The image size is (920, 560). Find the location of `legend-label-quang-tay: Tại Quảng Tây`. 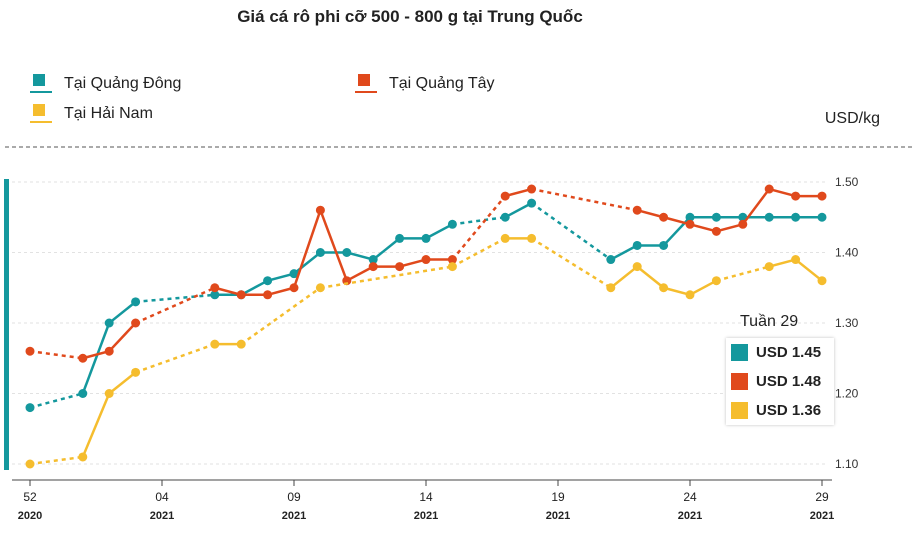

legend-label-quang-tay: Tại Quảng Tây is located at coordinates (442, 83).